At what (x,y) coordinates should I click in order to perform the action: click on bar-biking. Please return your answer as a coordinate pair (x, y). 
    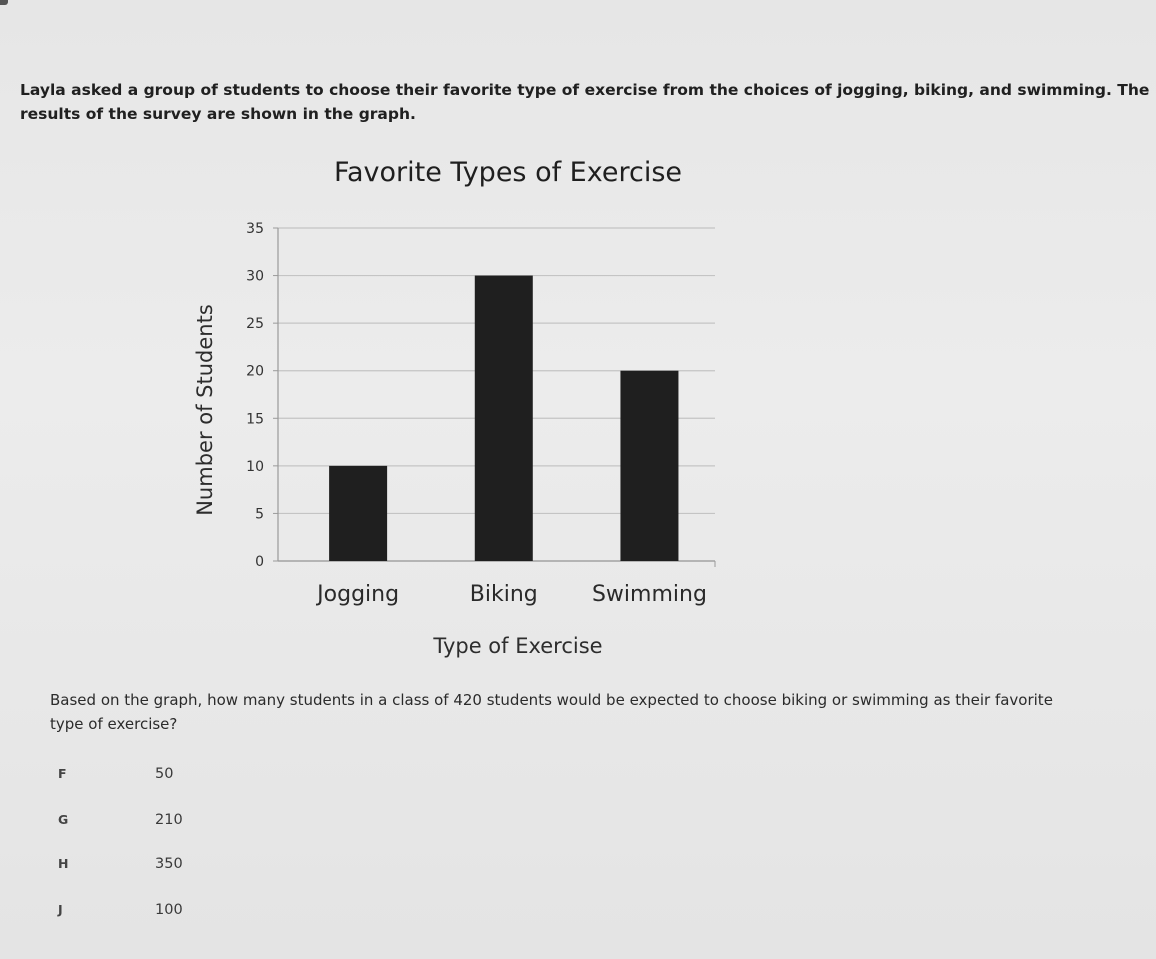
    Looking at the image, I should click on (503, 418).